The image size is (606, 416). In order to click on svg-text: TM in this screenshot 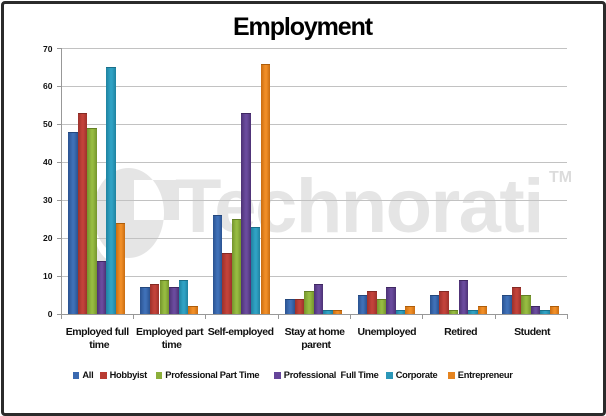, I will do `click(560, 177)`.